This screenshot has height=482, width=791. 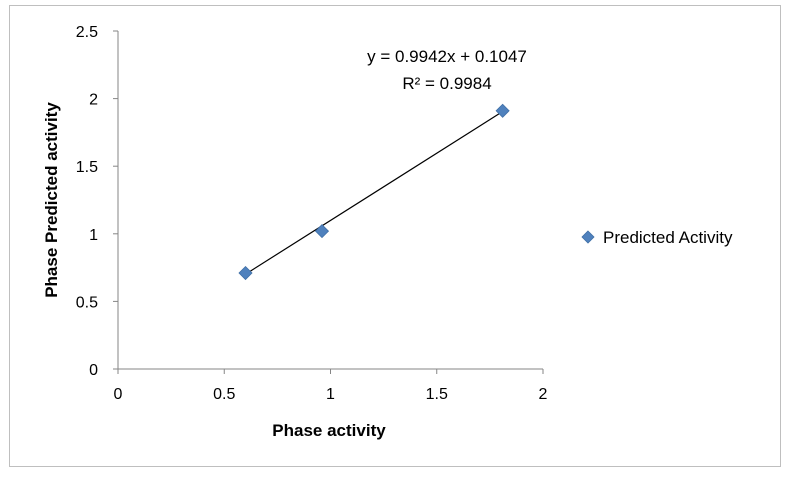 I want to click on trendline-equation: y = 0.9942x + 0.1047, so click(x=447, y=56).